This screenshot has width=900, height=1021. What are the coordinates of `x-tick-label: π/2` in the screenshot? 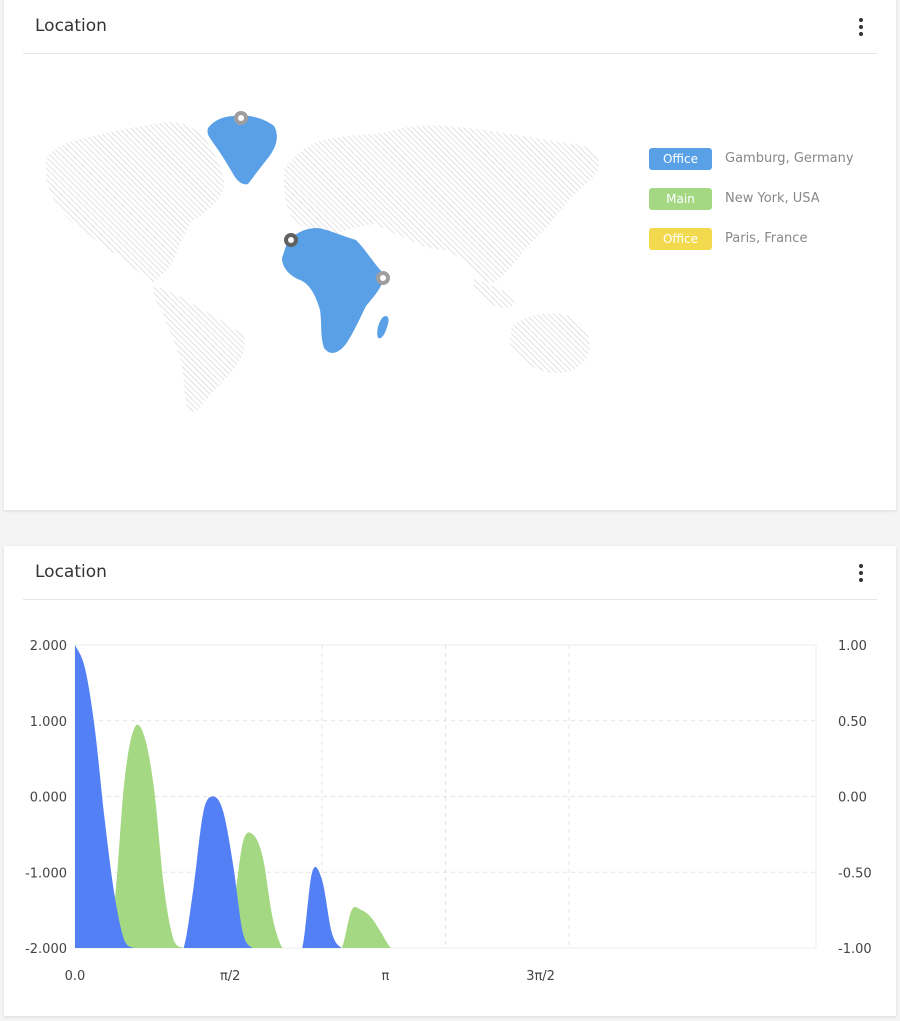 It's located at (230, 976).